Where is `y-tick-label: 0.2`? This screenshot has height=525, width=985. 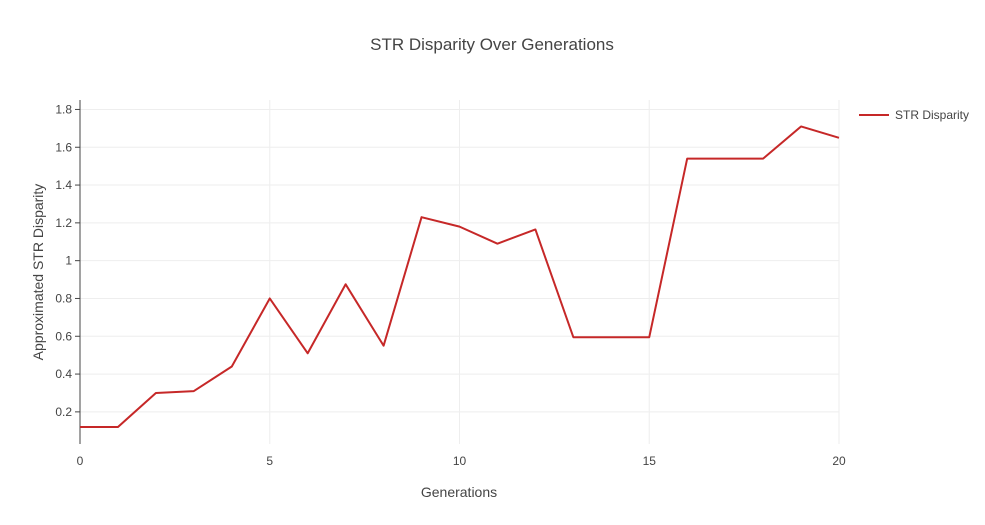
y-tick-label: 0.2 is located at coordinates (63, 412).